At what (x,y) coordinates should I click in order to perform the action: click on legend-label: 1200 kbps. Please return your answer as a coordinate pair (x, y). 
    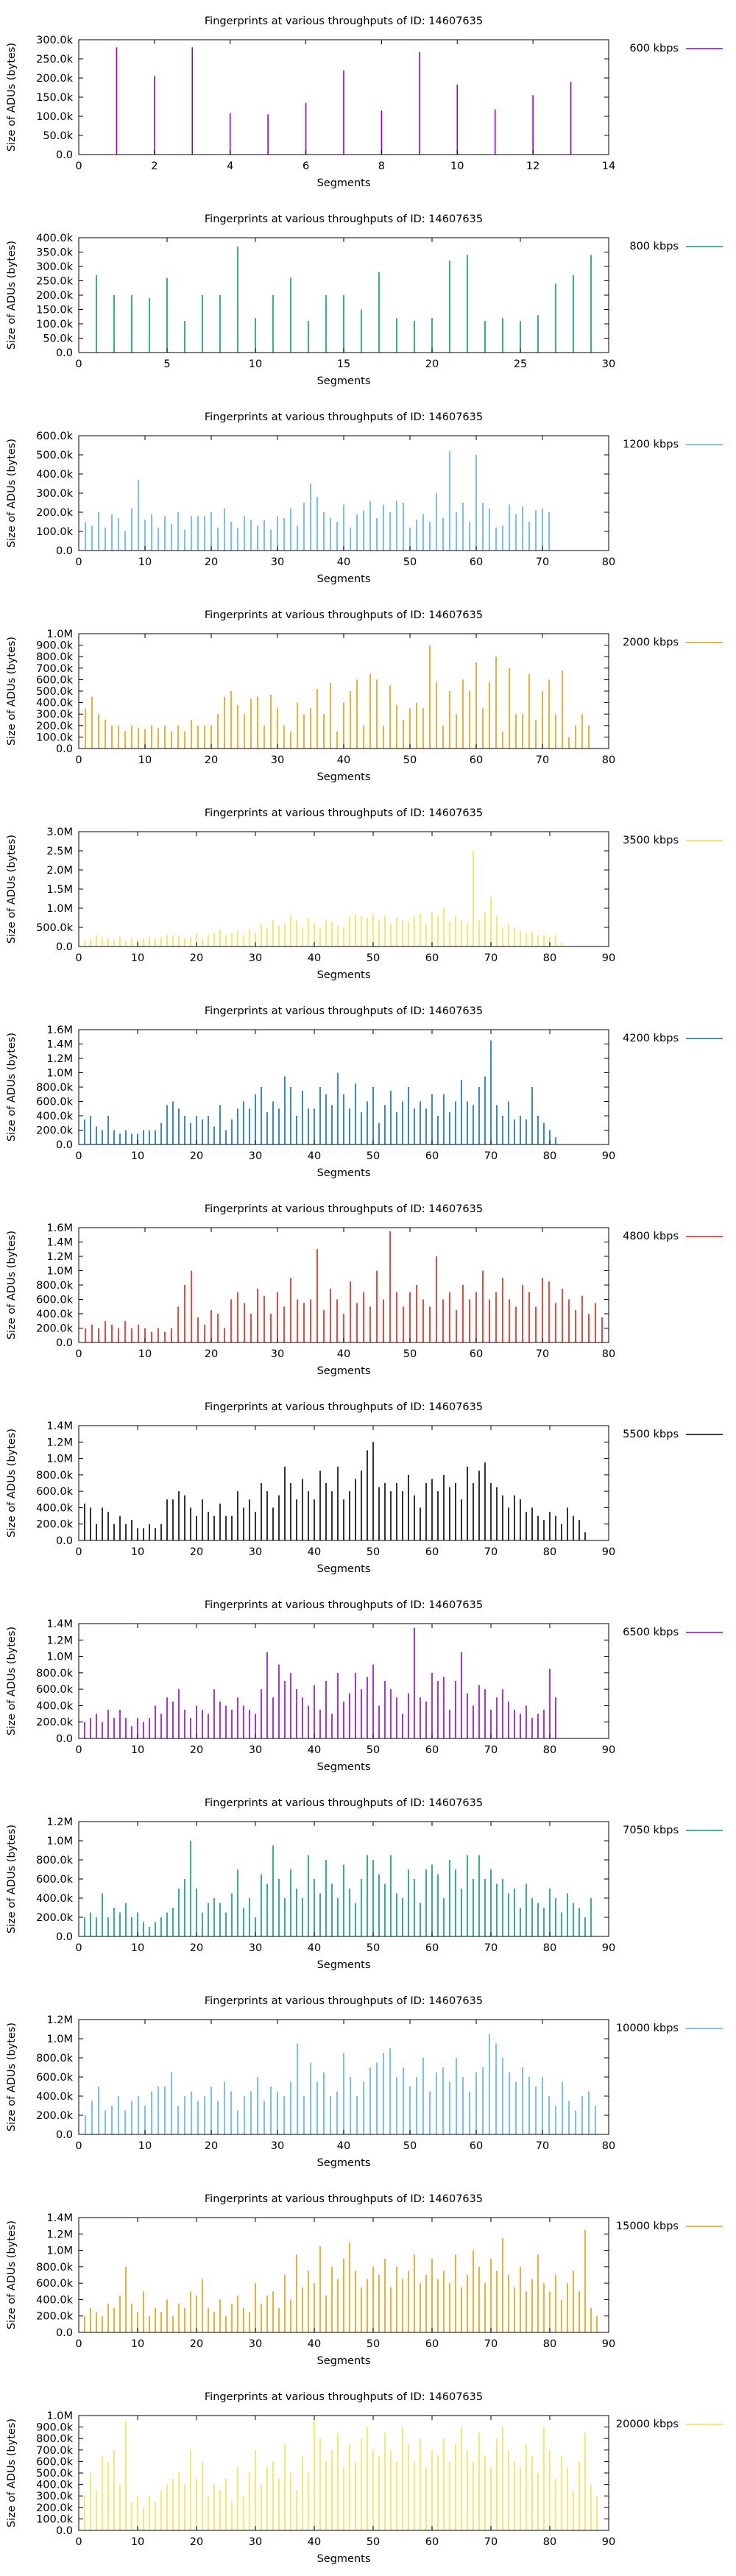
    Looking at the image, I should click on (651, 444).